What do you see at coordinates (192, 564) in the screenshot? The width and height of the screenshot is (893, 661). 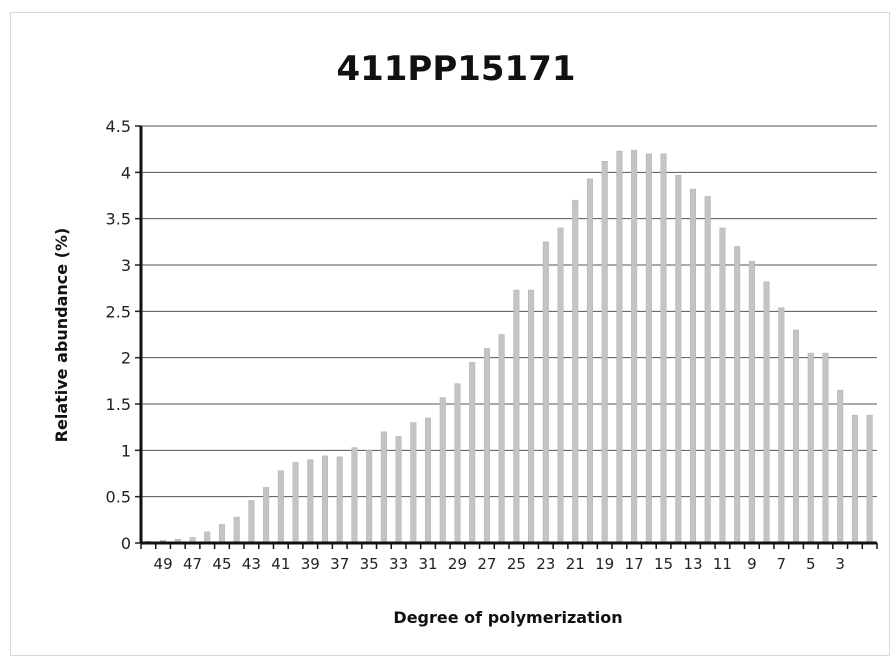 I see `x-tick-label: 47` at bounding box center [192, 564].